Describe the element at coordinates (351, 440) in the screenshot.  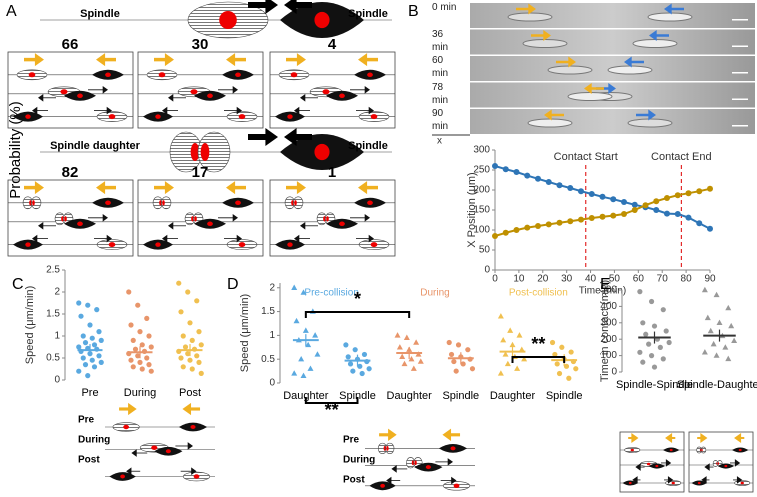
I see `phase-label: Pre` at that location.